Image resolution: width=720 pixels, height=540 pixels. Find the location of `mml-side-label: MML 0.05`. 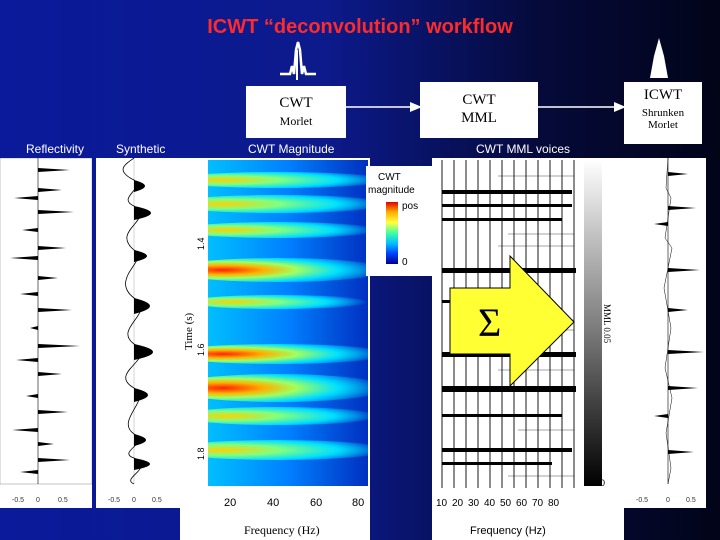

mml-side-label: MML 0.05 is located at coordinates (607, 324).